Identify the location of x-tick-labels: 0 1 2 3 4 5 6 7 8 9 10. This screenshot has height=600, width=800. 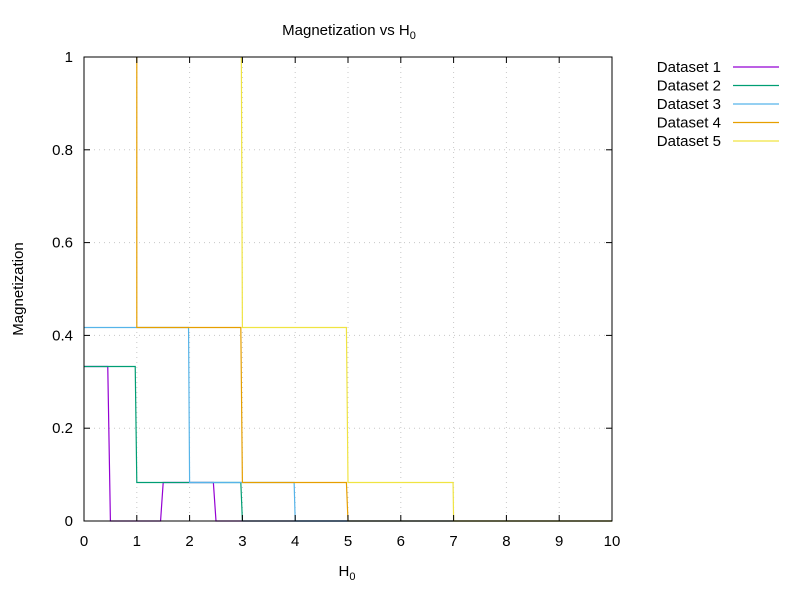
(350, 541).